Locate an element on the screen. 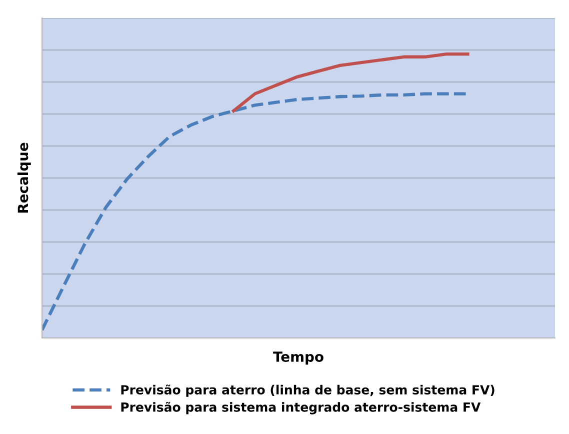 This screenshot has width=569, height=434. x-axis-title: Tempo is located at coordinates (298, 358).